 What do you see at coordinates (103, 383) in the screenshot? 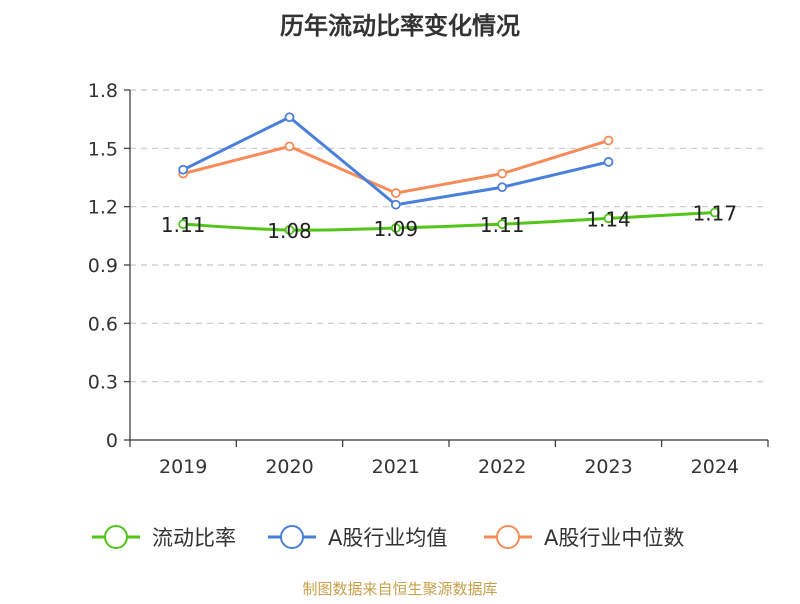
I see `y-tick-label: 0.3` at bounding box center [103, 383].